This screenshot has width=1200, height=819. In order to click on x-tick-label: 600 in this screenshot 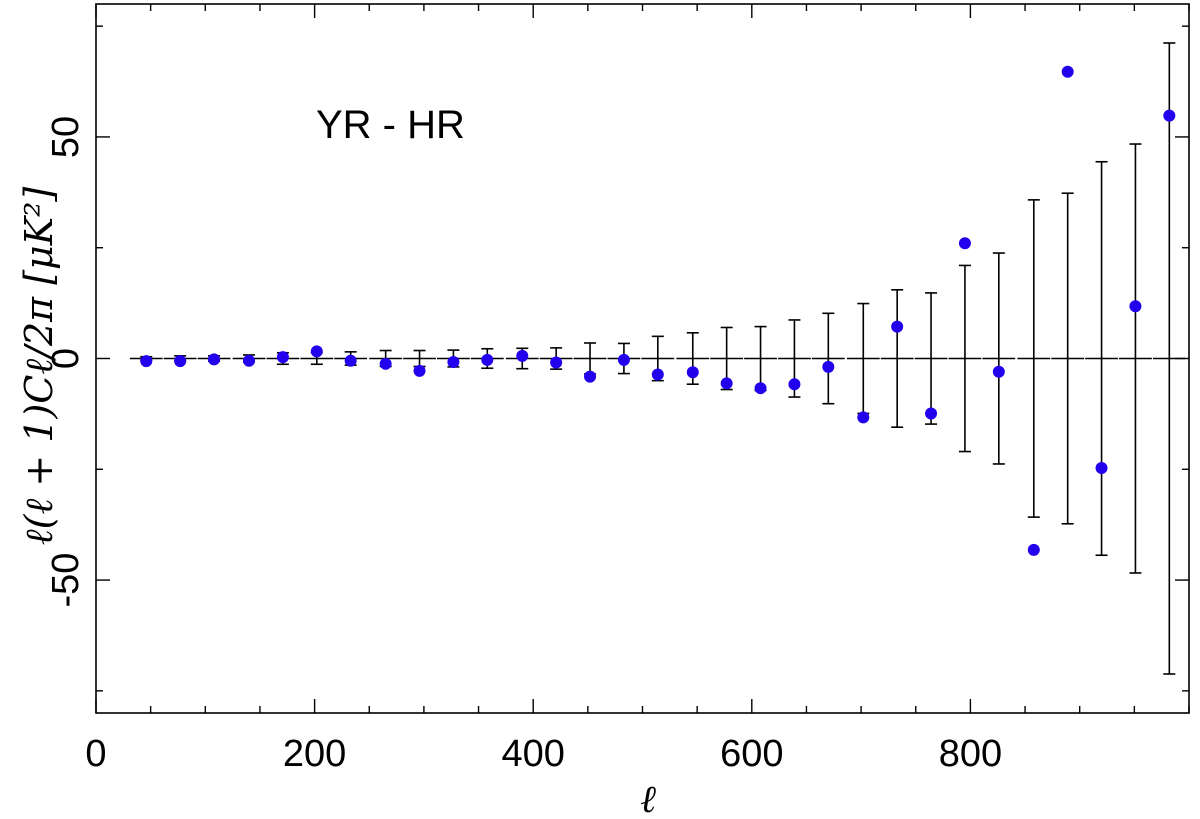, I will do `click(751, 754)`.